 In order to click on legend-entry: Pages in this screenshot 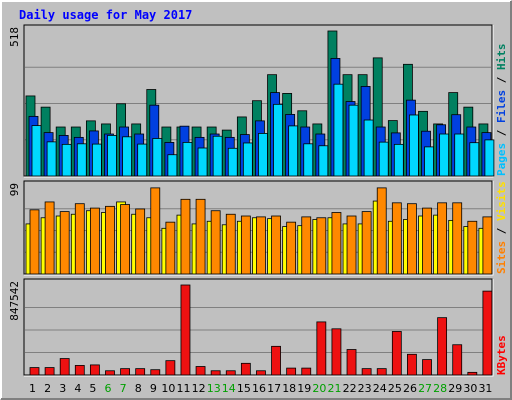, I will do `click(501, 159)`.